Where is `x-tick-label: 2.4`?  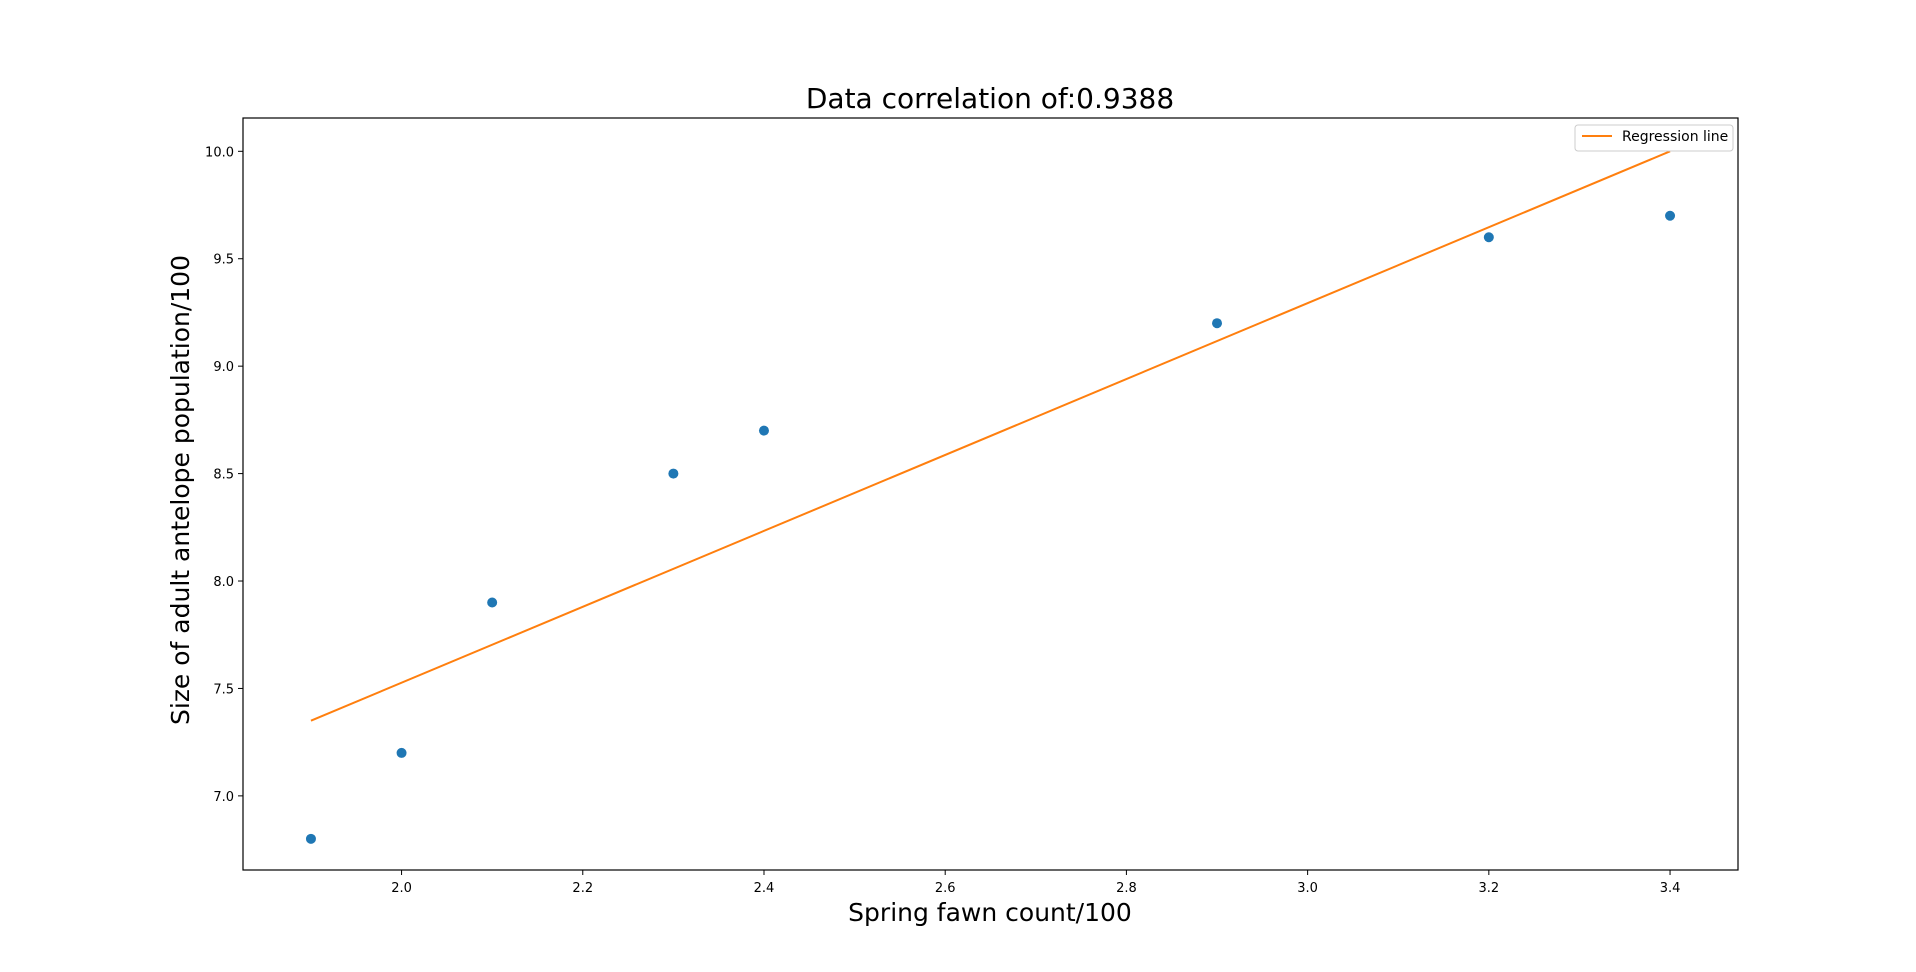 x-tick-label: 2.4 is located at coordinates (764, 888).